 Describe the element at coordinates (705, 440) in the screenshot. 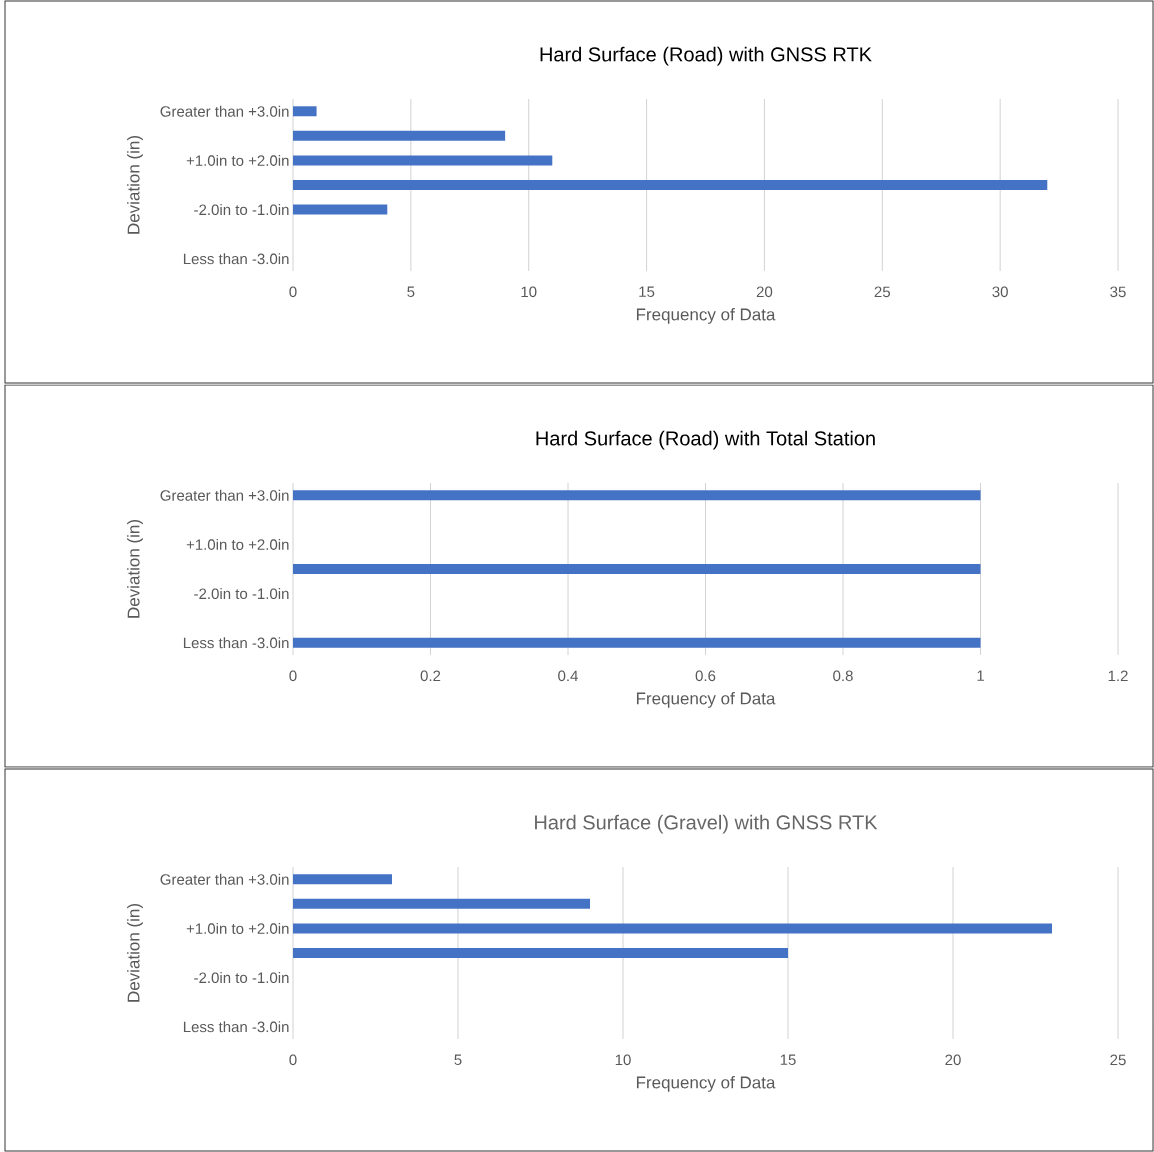

I see `chart-title: Hard Surface (Road) with Total Station` at that location.